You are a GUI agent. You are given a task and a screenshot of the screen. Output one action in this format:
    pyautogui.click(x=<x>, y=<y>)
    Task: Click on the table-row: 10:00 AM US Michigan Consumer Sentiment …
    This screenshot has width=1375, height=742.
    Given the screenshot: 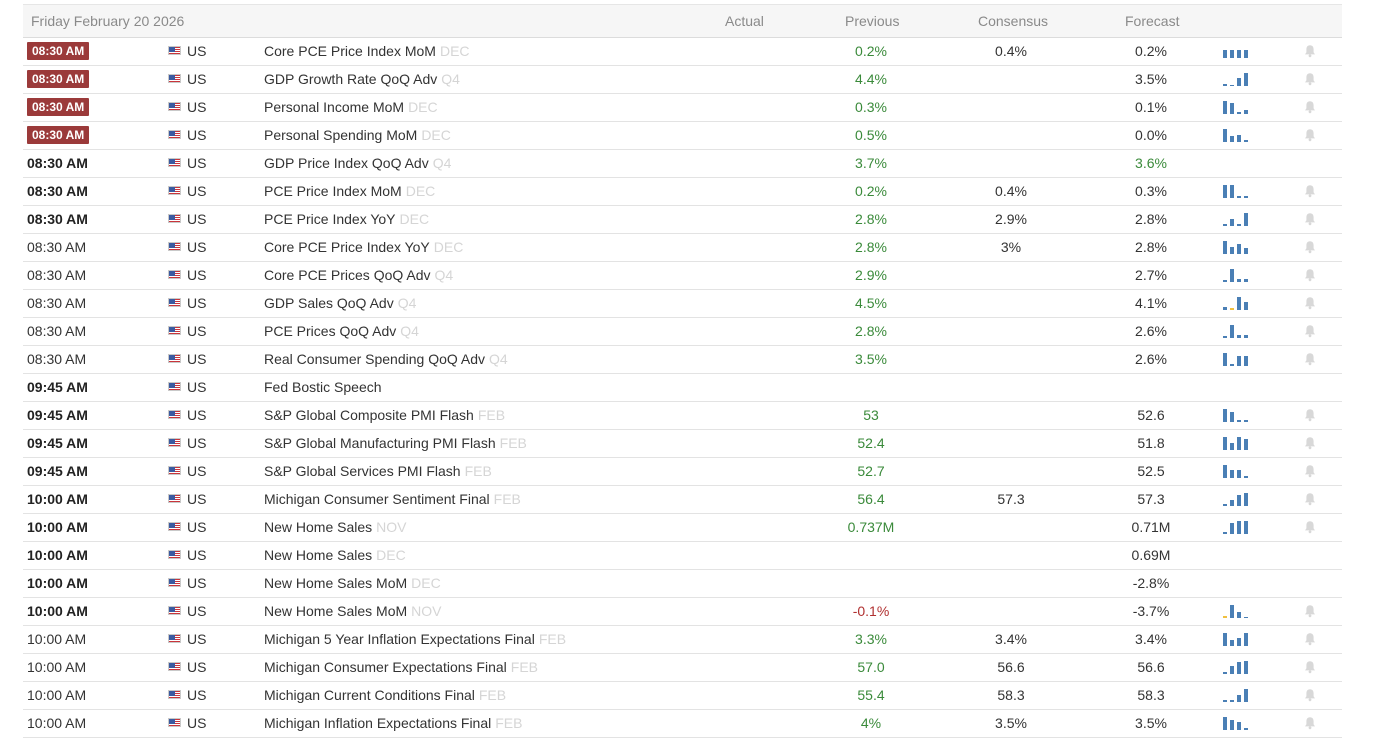 What is the action you would take?
    pyautogui.click(x=682, y=500)
    